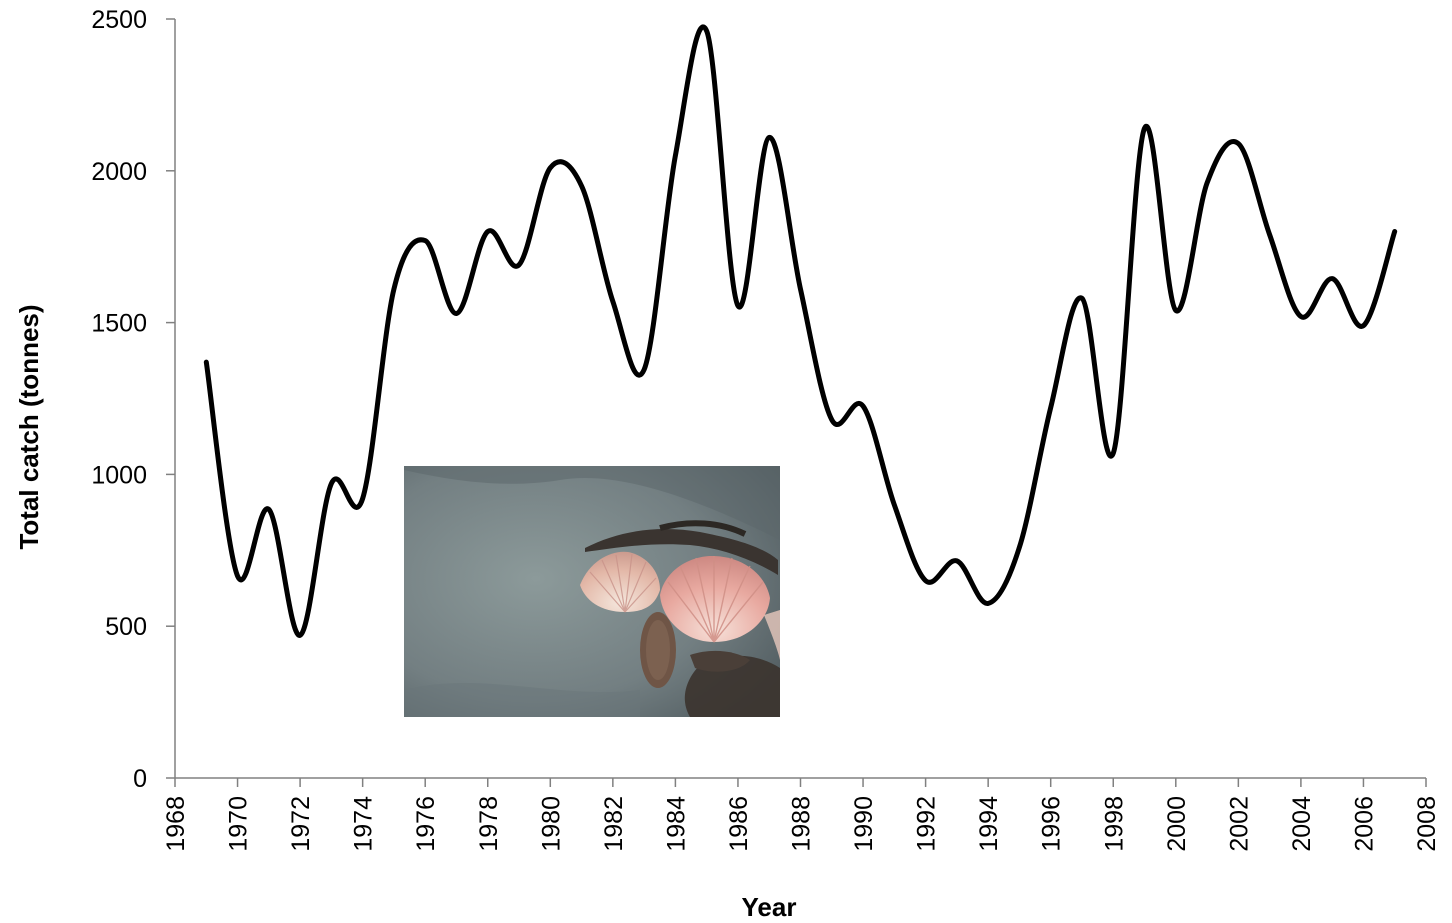 Image resolution: width=1452 pixels, height=923 pixels. I want to click on y-tick-label: 2500, so click(119, 20).